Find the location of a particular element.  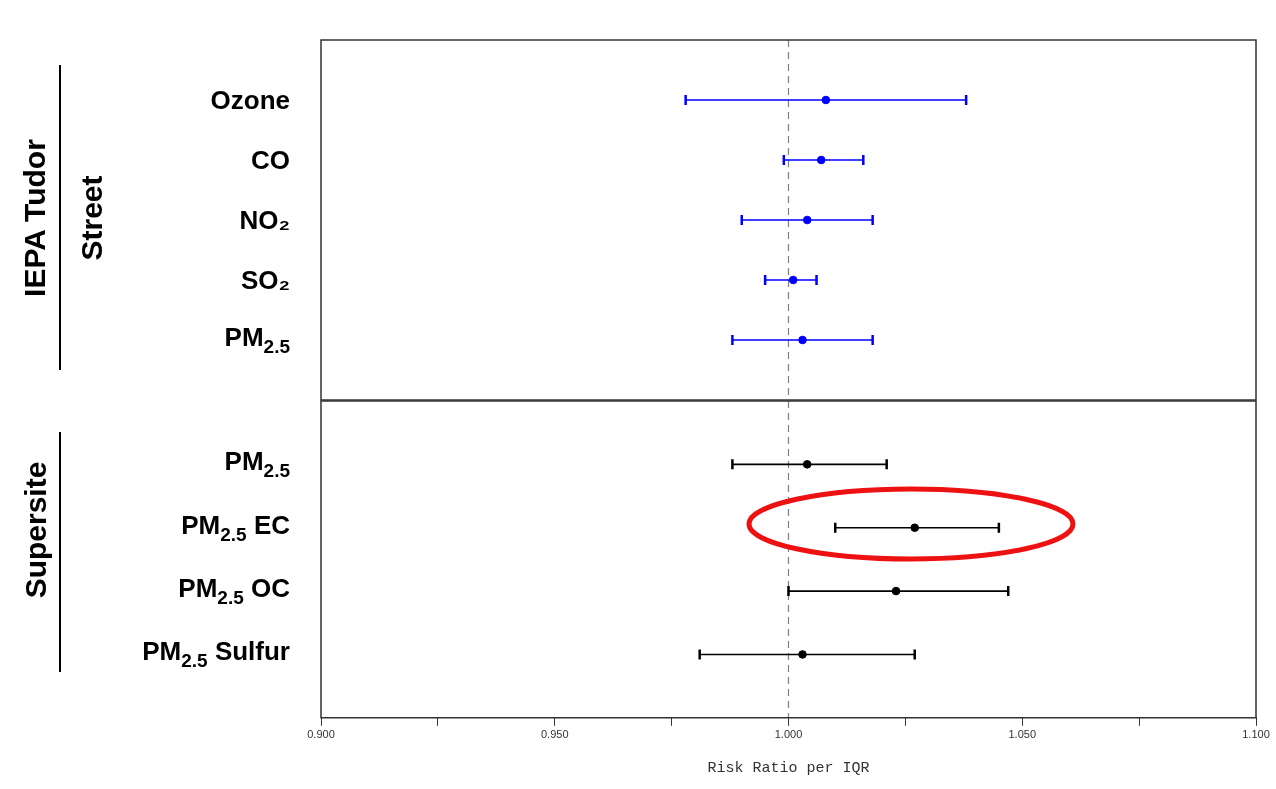

x-tick-label: 0.900 is located at coordinates (321, 734).